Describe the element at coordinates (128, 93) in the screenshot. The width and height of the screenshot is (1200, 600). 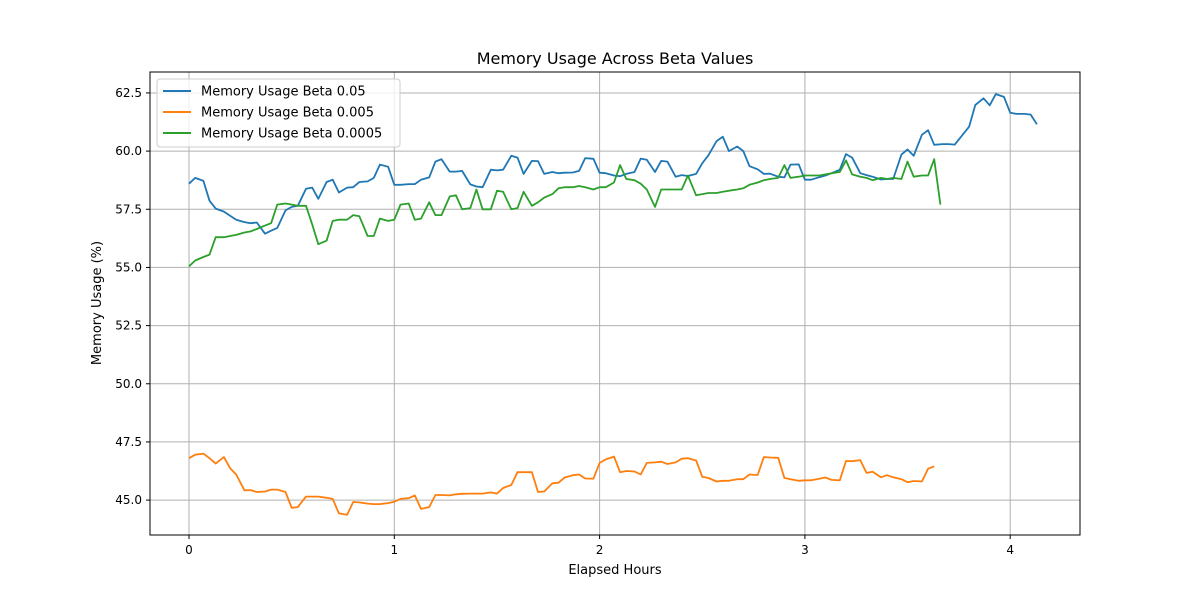
I see `y-tick-label: 62.5` at that location.